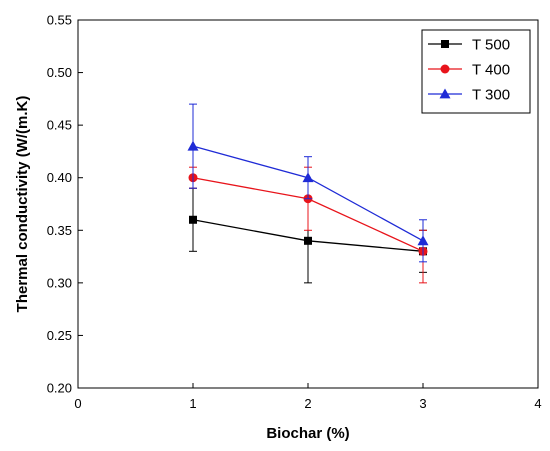 The width and height of the screenshot is (550, 451). I want to click on y-axis-label: Thermal conductivity (W/(m.K), so click(22, 204).